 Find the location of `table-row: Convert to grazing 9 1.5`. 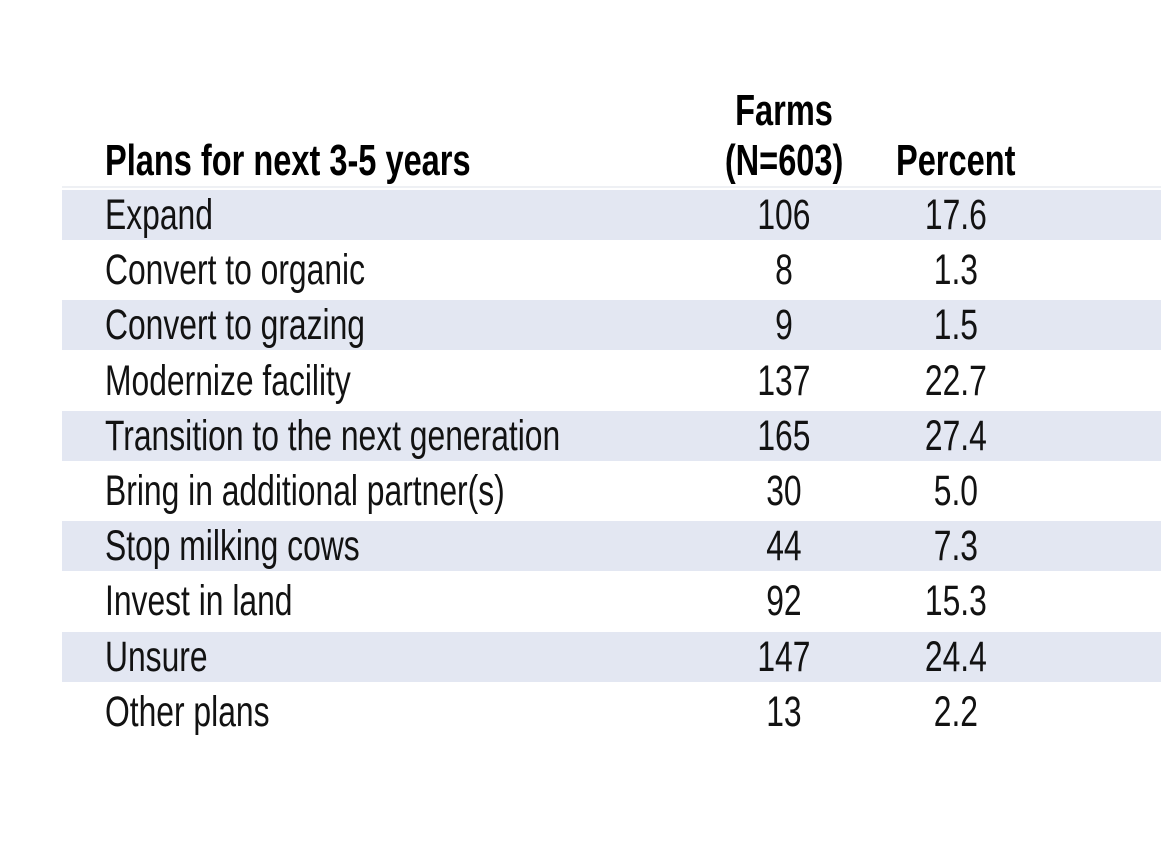

table-row: Convert to grazing 9 1.5 is located at coordinates (611, 326).